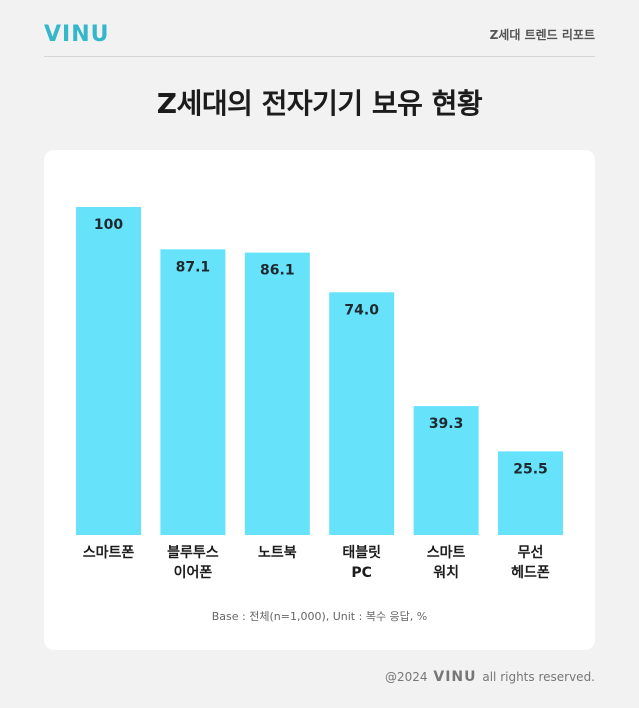 The image size is (639, 708). I want to click on category-label: 이어폰, so click(193, 572).